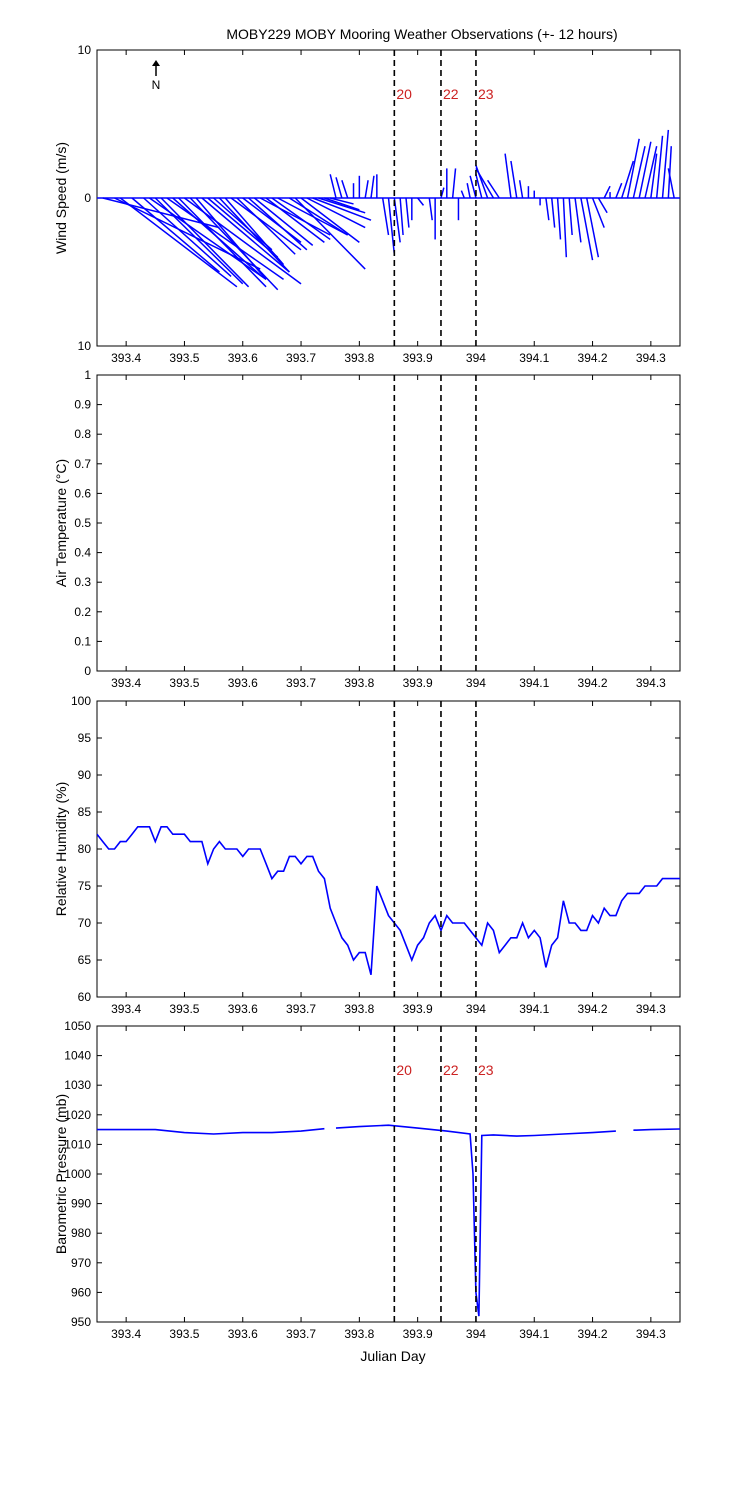 The width and height of the screenshot is (750, 1500). What do you see at coordinates (85, 886) in the screenshot?
I see `y-tick-label: 75` at bounding box center [85, 886].